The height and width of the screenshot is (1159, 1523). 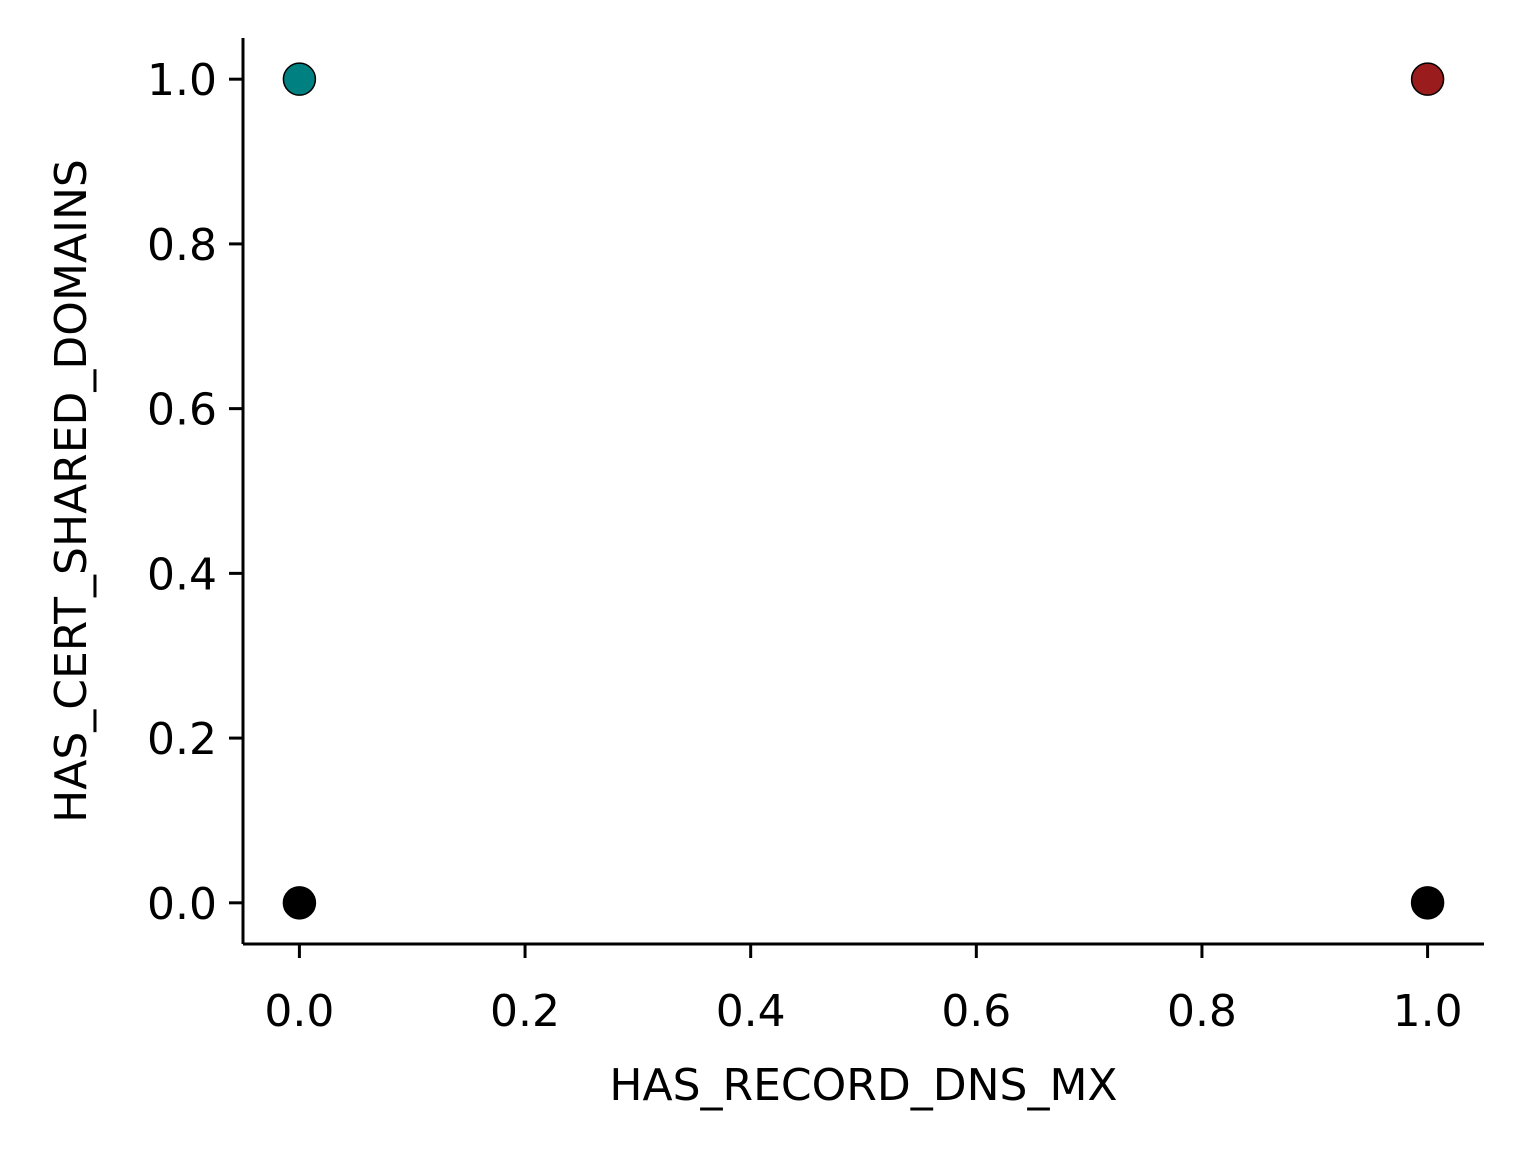 What do you see at coordinates (299, 1011) in the screenshot?
I see `x-tick-label: 0.0` at bounding box center [299, 1011].